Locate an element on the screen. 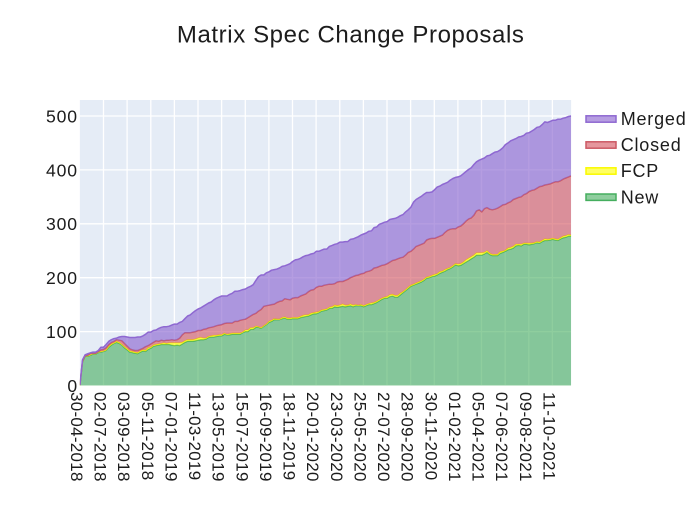 The height and width of the screenshot is (505, 700). svg-text: 13-05-2019 is located at coordinates (218, 437).